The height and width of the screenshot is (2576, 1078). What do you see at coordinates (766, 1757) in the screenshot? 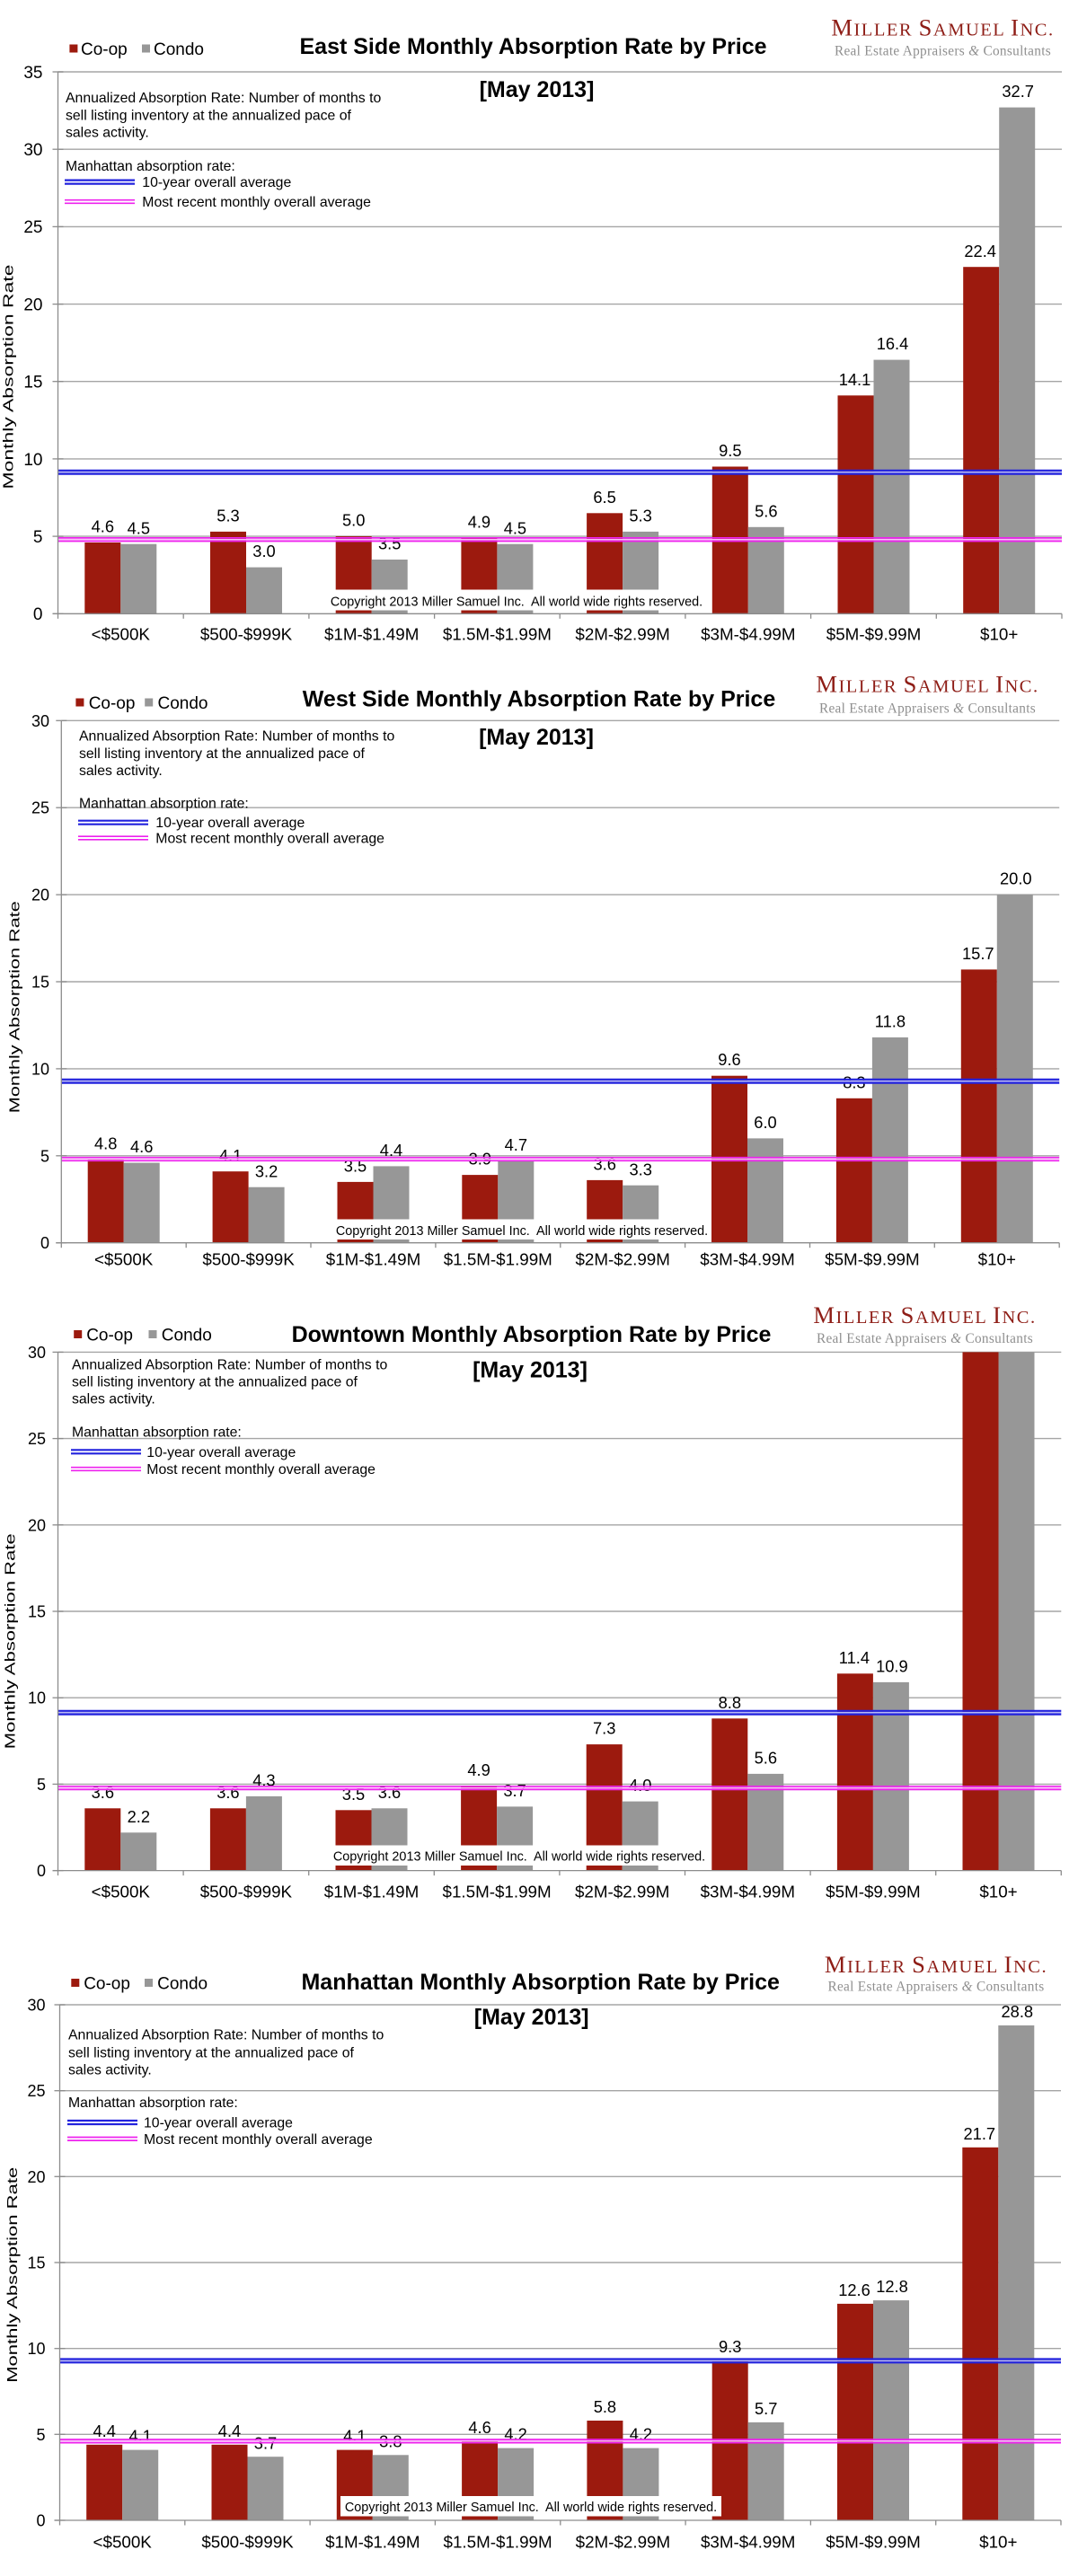
I see `svg-text: 5.6` at bounding box center [766, 1757].